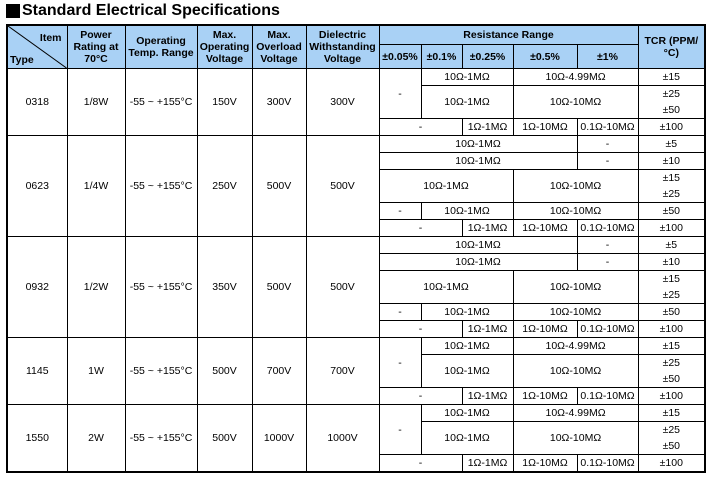  I want to click on temp-header: Operating Temp. Range, so click(161, 46).